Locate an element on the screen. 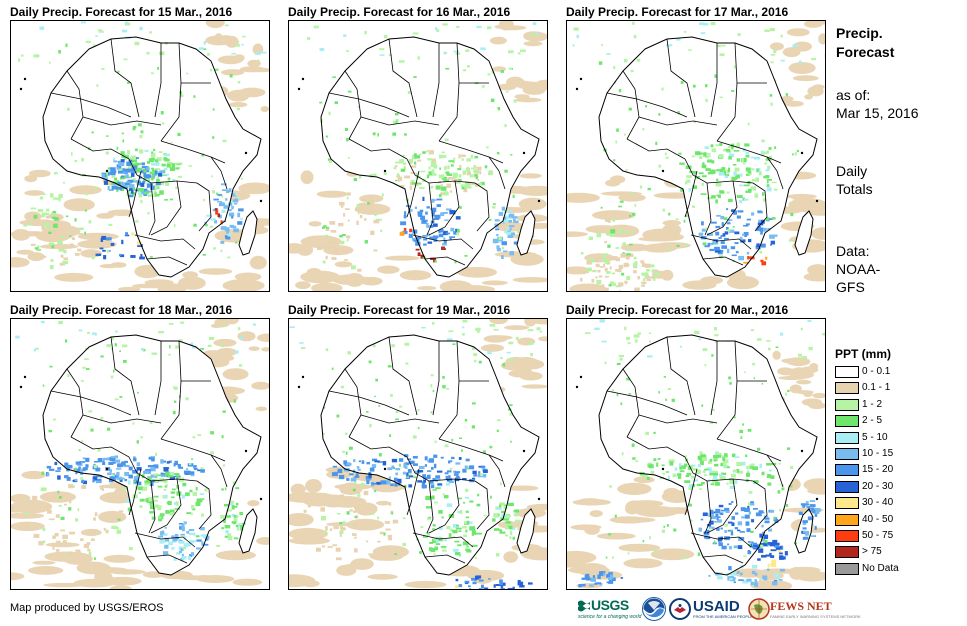 This screenshot has height=626, width=967. usaid-tagline: FROM THE AMERICAN PEOPLE is located at coordinates (723, 616).